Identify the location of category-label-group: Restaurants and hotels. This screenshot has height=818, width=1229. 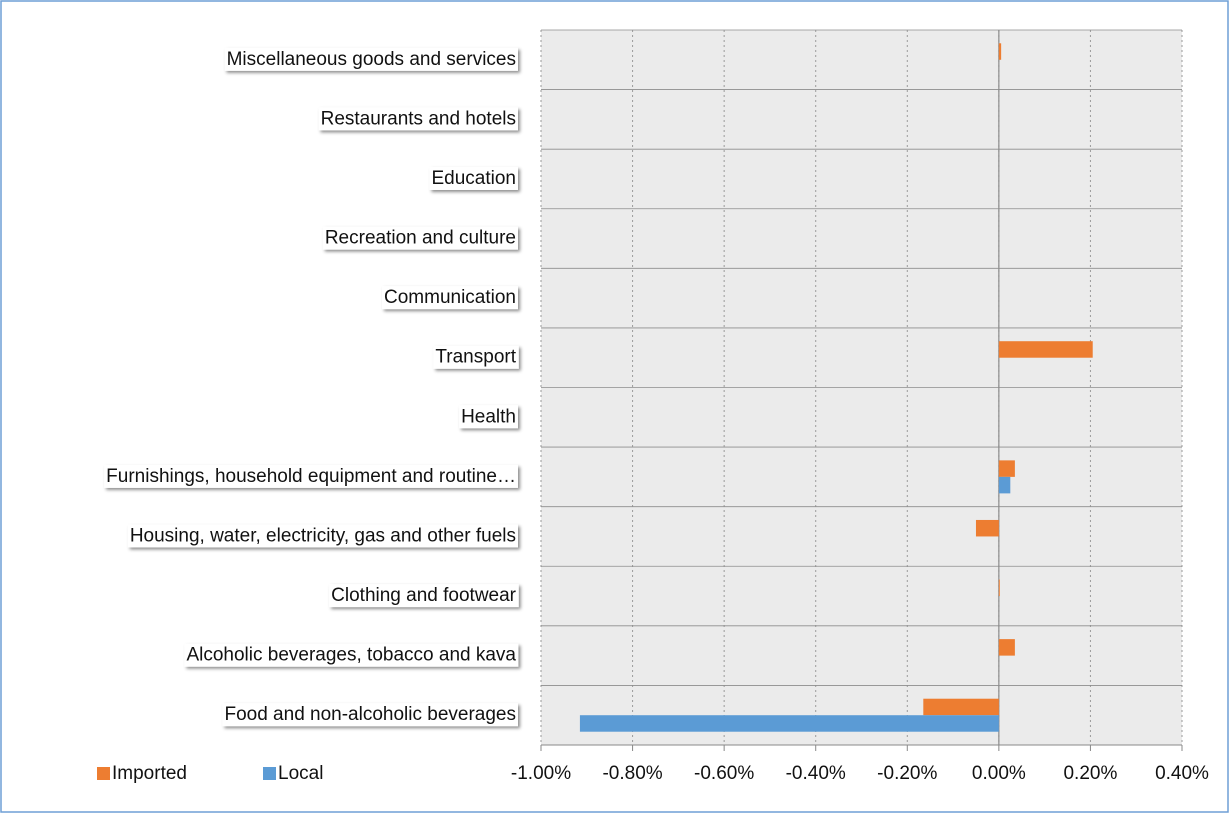
(418, 119).